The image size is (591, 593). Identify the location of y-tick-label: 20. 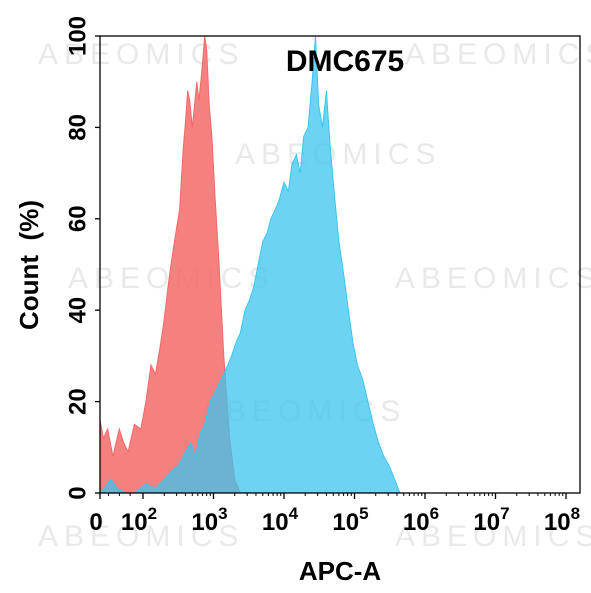
(77, 401).